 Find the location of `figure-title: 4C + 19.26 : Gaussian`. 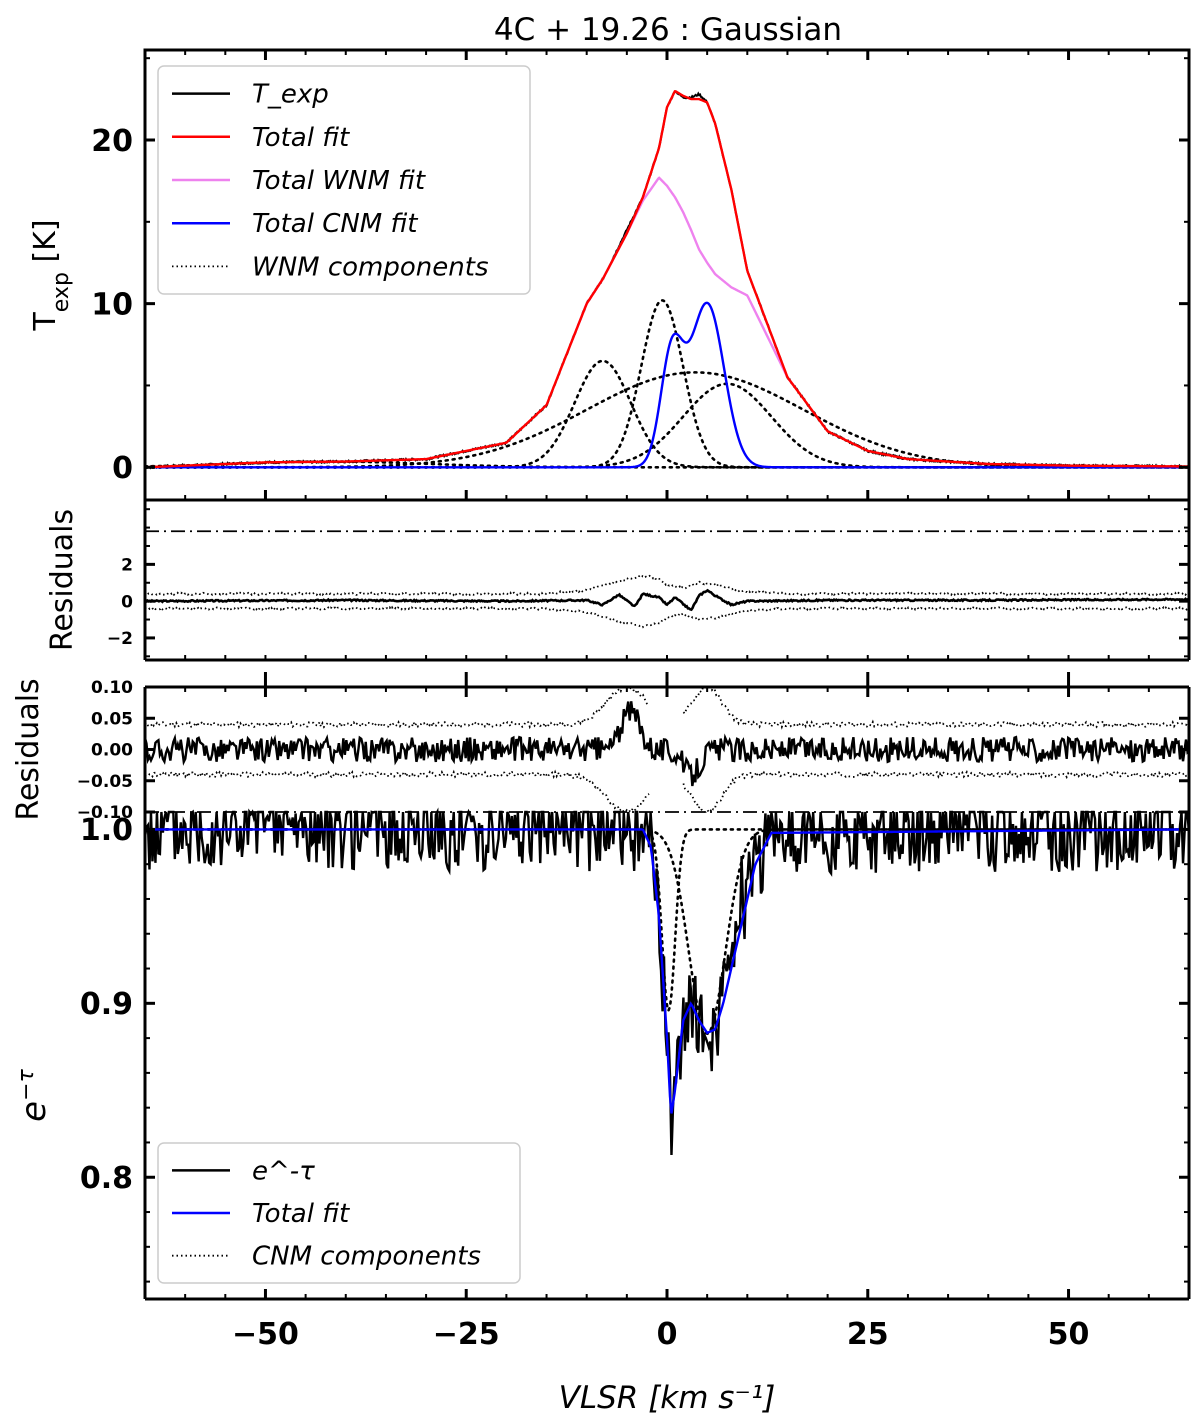

figure-title: 4C + 19.26 : Gaussian is located at coordinates (668, 30).